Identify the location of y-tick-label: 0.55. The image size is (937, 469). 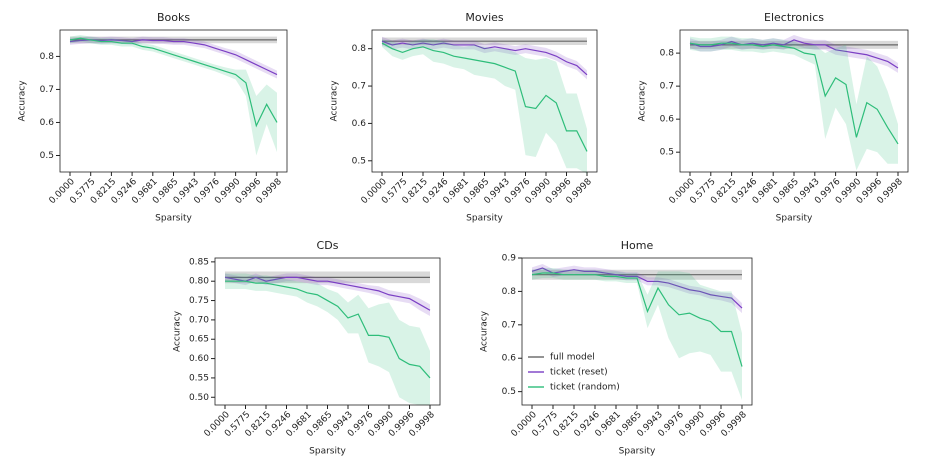
(199, 378).